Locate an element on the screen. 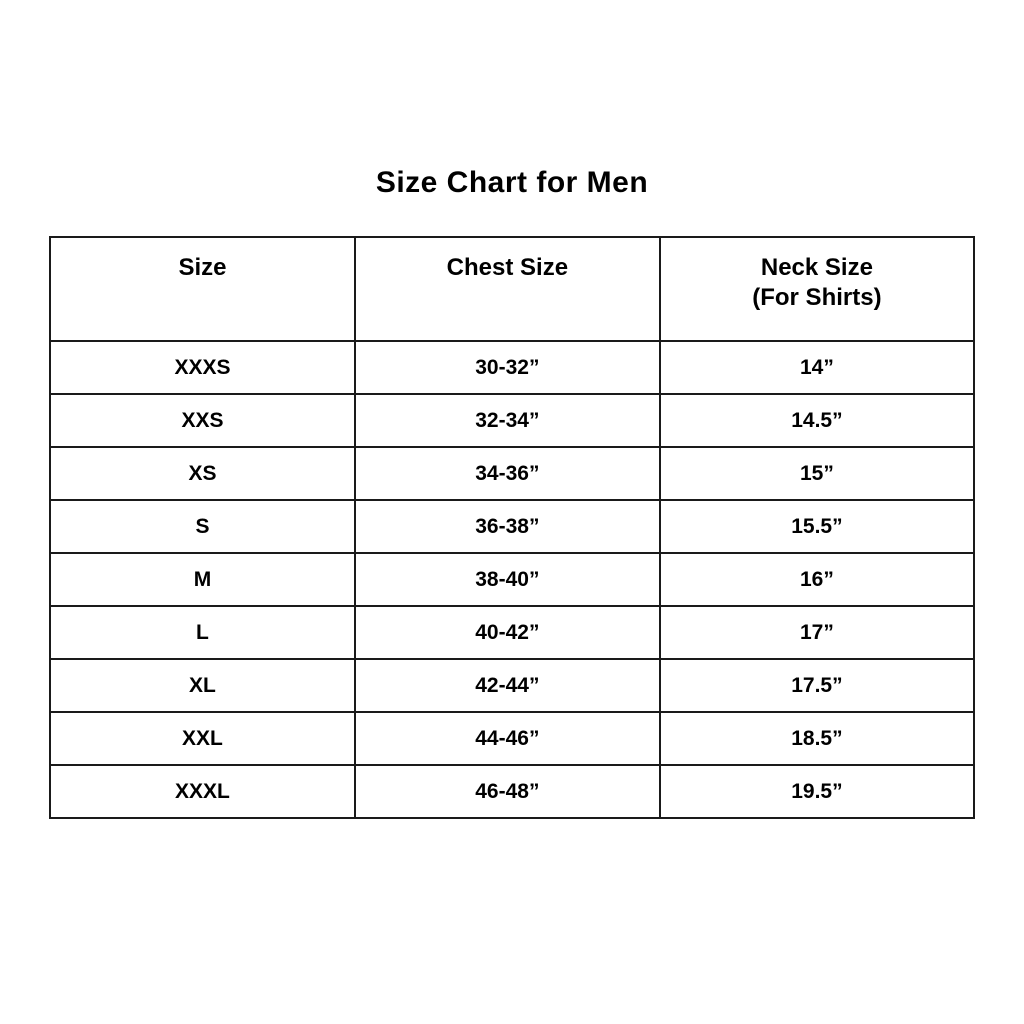 The image size is (1024, 1024). table-row: XS 34-36” 15” is located at coordinates (512, 473).